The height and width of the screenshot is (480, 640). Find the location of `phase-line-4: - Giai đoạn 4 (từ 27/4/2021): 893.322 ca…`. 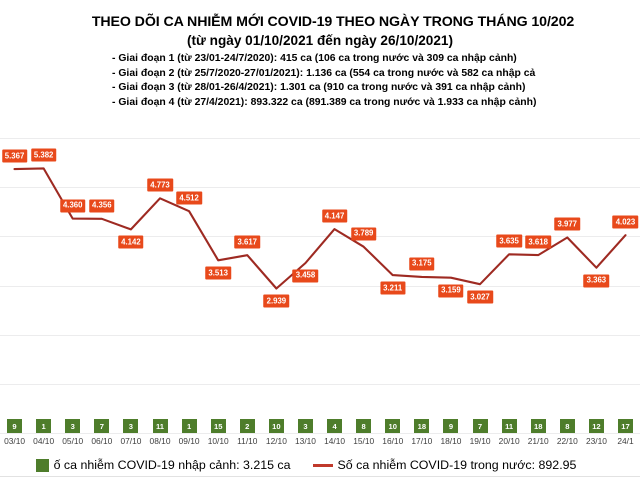

phase-line-4: - Giai đoạn 4 (từ 27/4/2021): 893.322 ca… is located at coordinates (324, 102).